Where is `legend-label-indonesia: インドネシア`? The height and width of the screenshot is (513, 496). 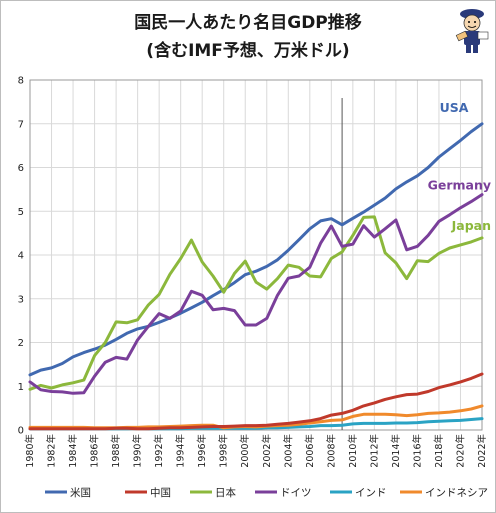
legend-label-indonesia: インドネシア is located at coordinates (456, 493).